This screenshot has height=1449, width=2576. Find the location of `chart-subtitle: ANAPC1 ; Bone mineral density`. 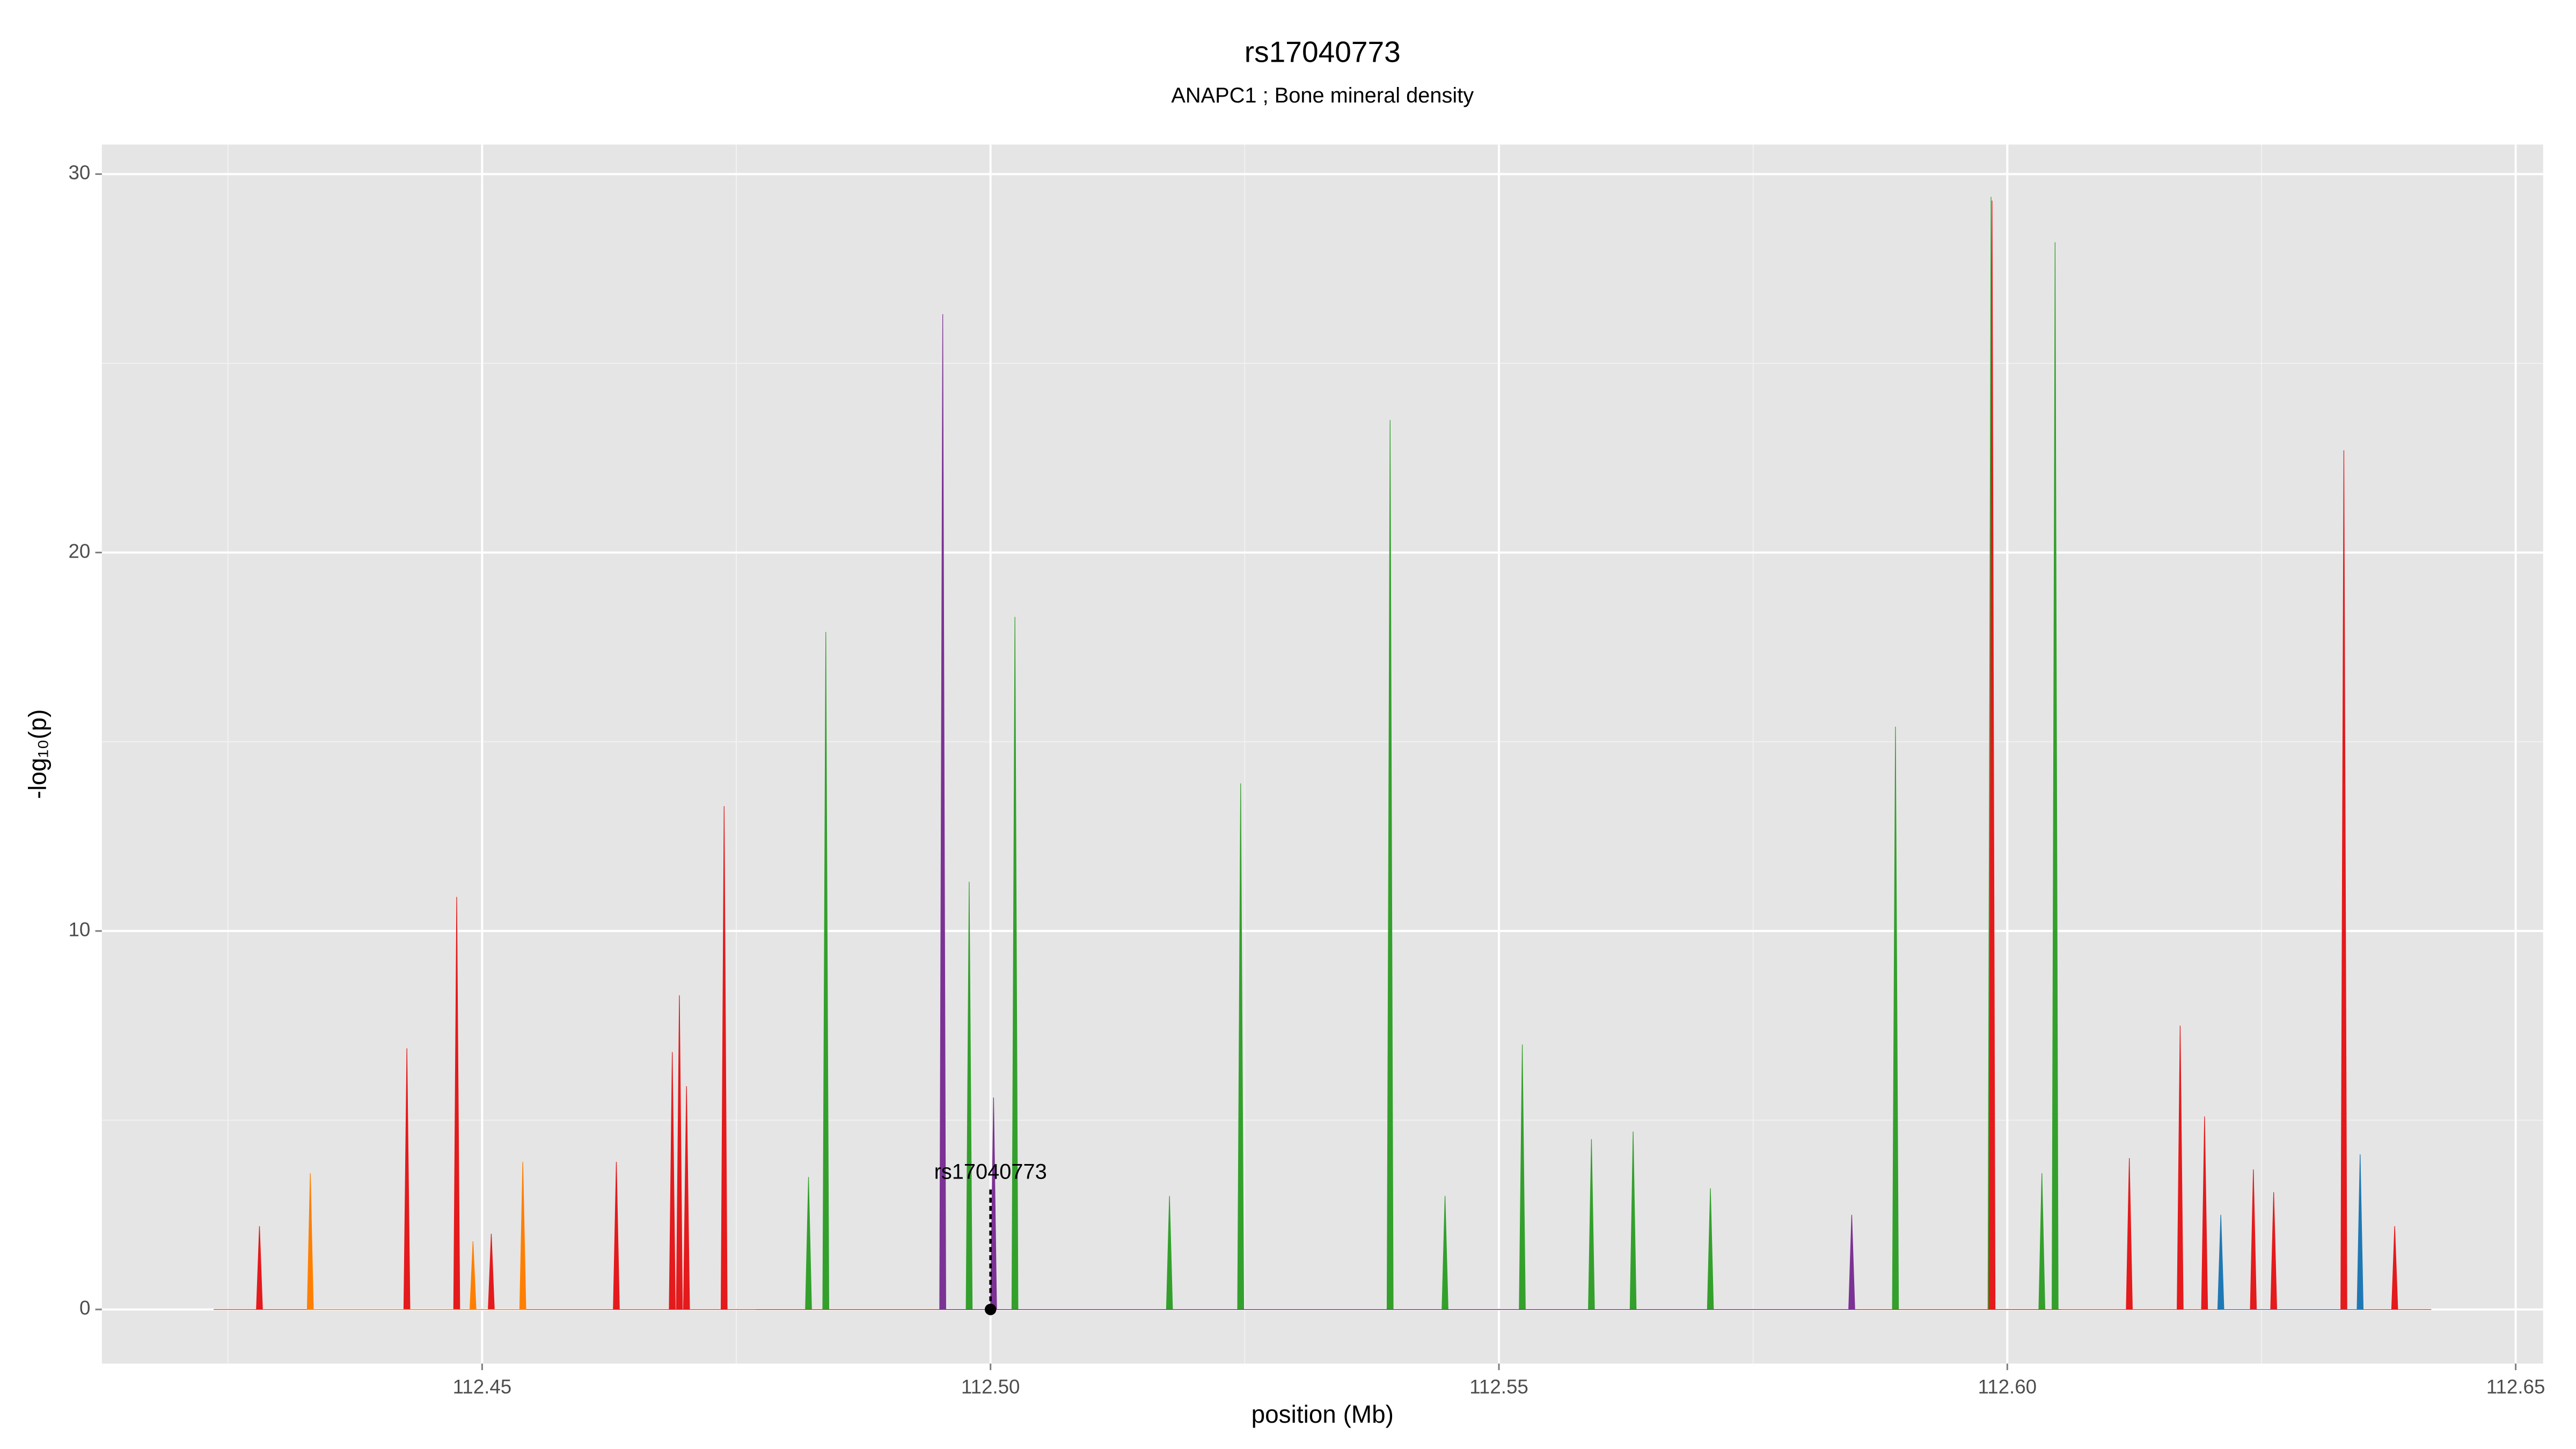

chart-subtitle: ANAPC1 ; Bone mineral density is located at coordinates (1322, 95).